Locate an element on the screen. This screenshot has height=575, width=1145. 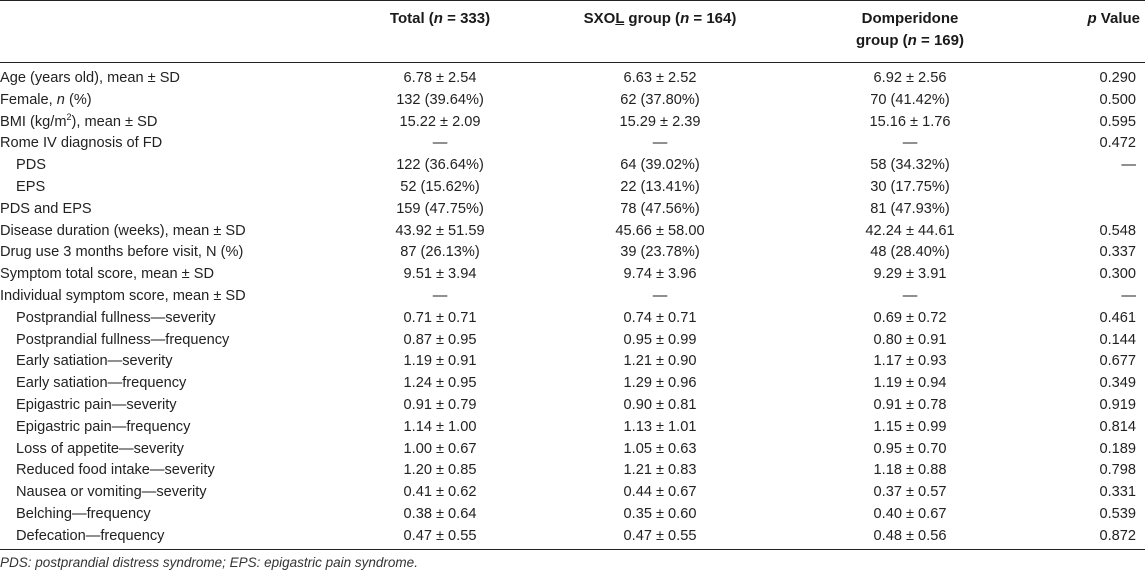
cell-total: 1.24 ± 0.95 is located at coordinates (440, 383).